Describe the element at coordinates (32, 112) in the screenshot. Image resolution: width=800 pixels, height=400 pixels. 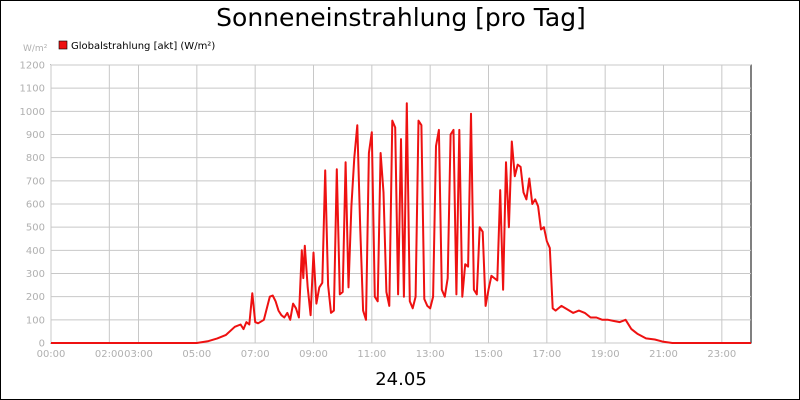
I see `y-tick-label: 1000` at that location.